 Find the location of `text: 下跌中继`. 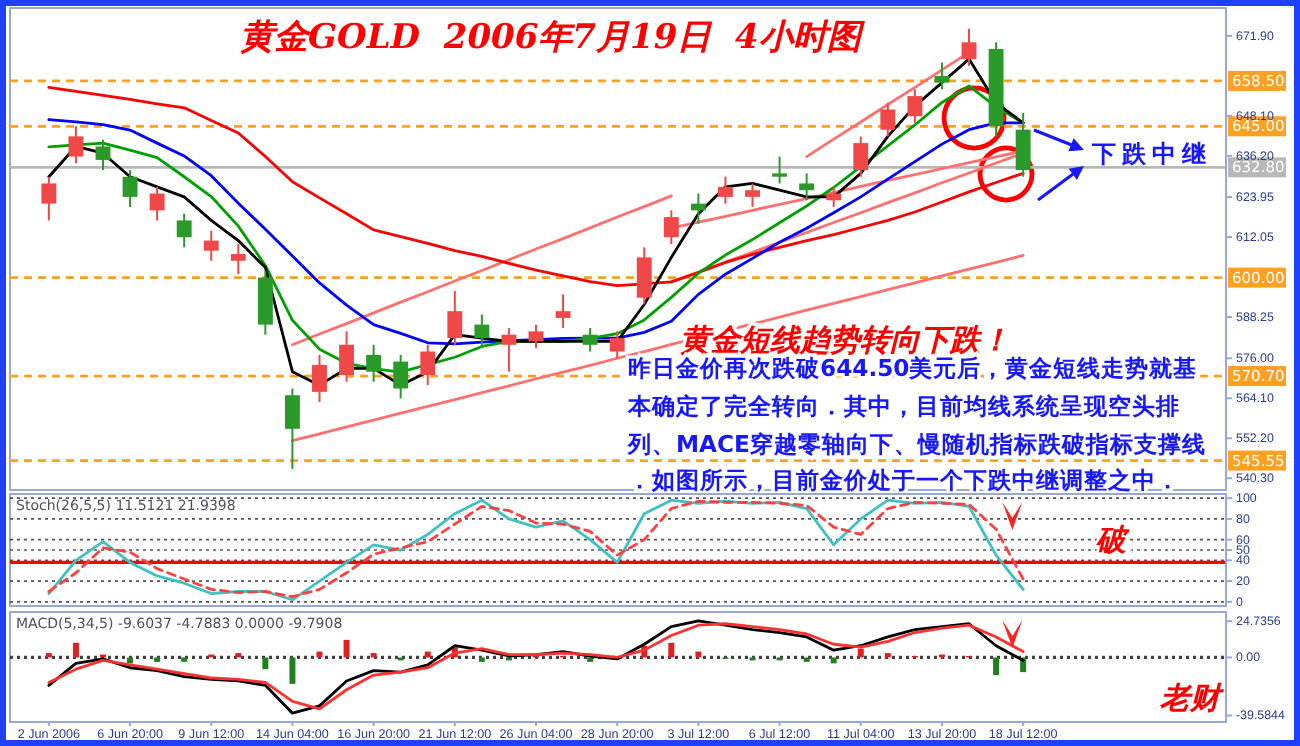

text: 下跌中继 is located at coordinates (1151, 154).